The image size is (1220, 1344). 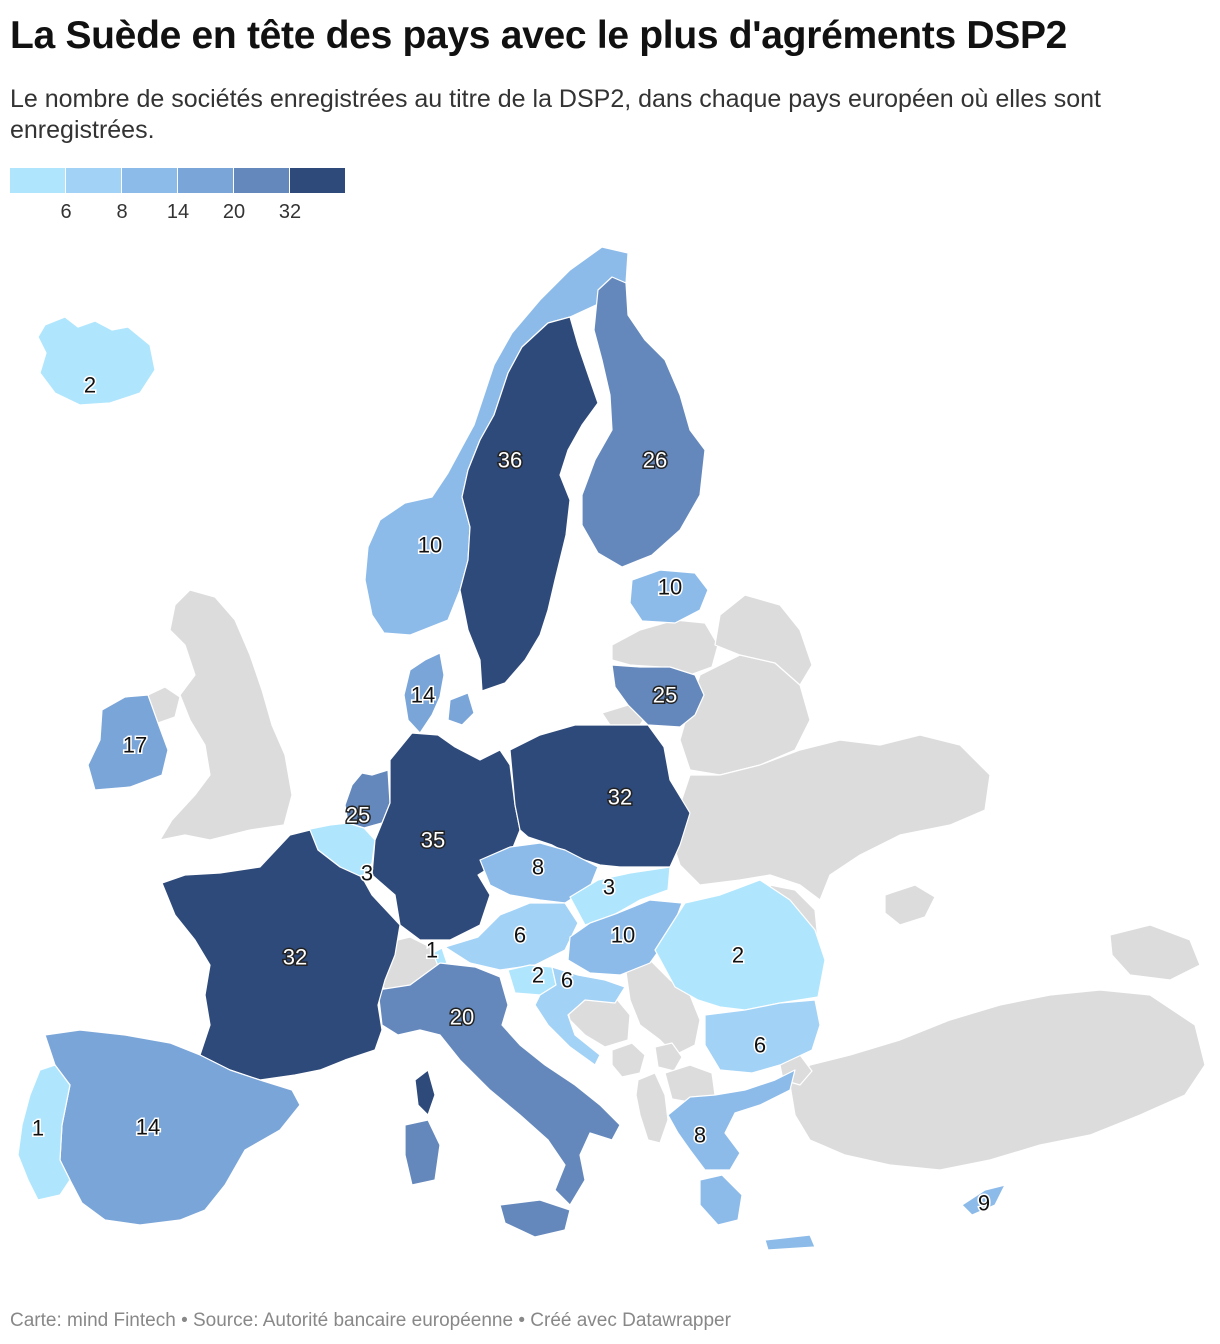 I want to click on value-label-hungary: 10, so click(x=623, y=935).